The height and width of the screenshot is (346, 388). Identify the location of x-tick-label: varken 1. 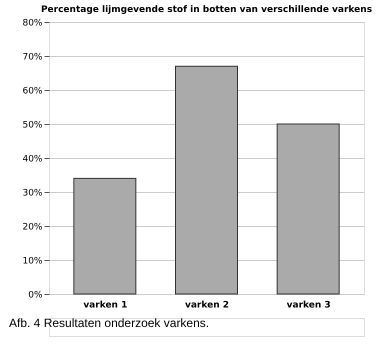
(105, 305).